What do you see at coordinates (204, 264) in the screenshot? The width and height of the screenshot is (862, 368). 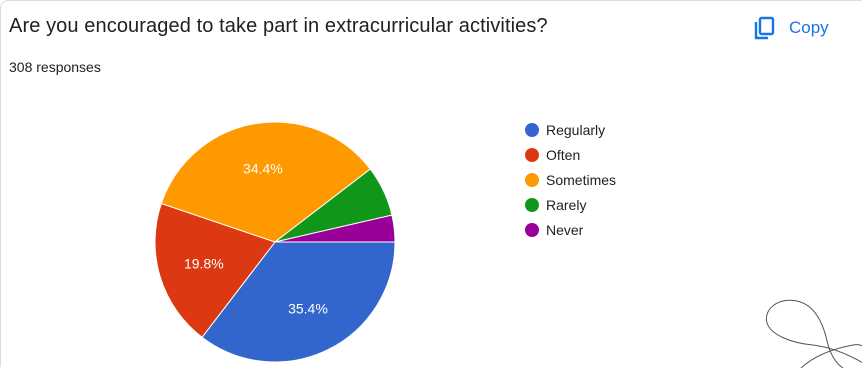 I see `slice-label-often: 19.8%` at bounding box center [204, 264].